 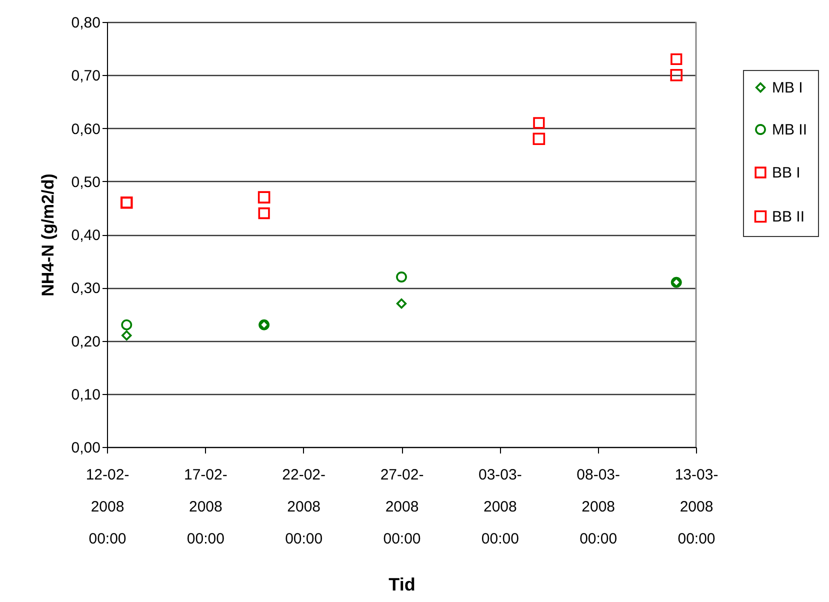 I want to click on y-tick-label: 0,70, so click(x=85, y=76).